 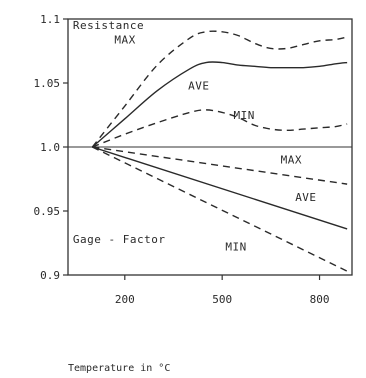 I want to click on y-tick-label: 0.95, so click(x=47, y=211).